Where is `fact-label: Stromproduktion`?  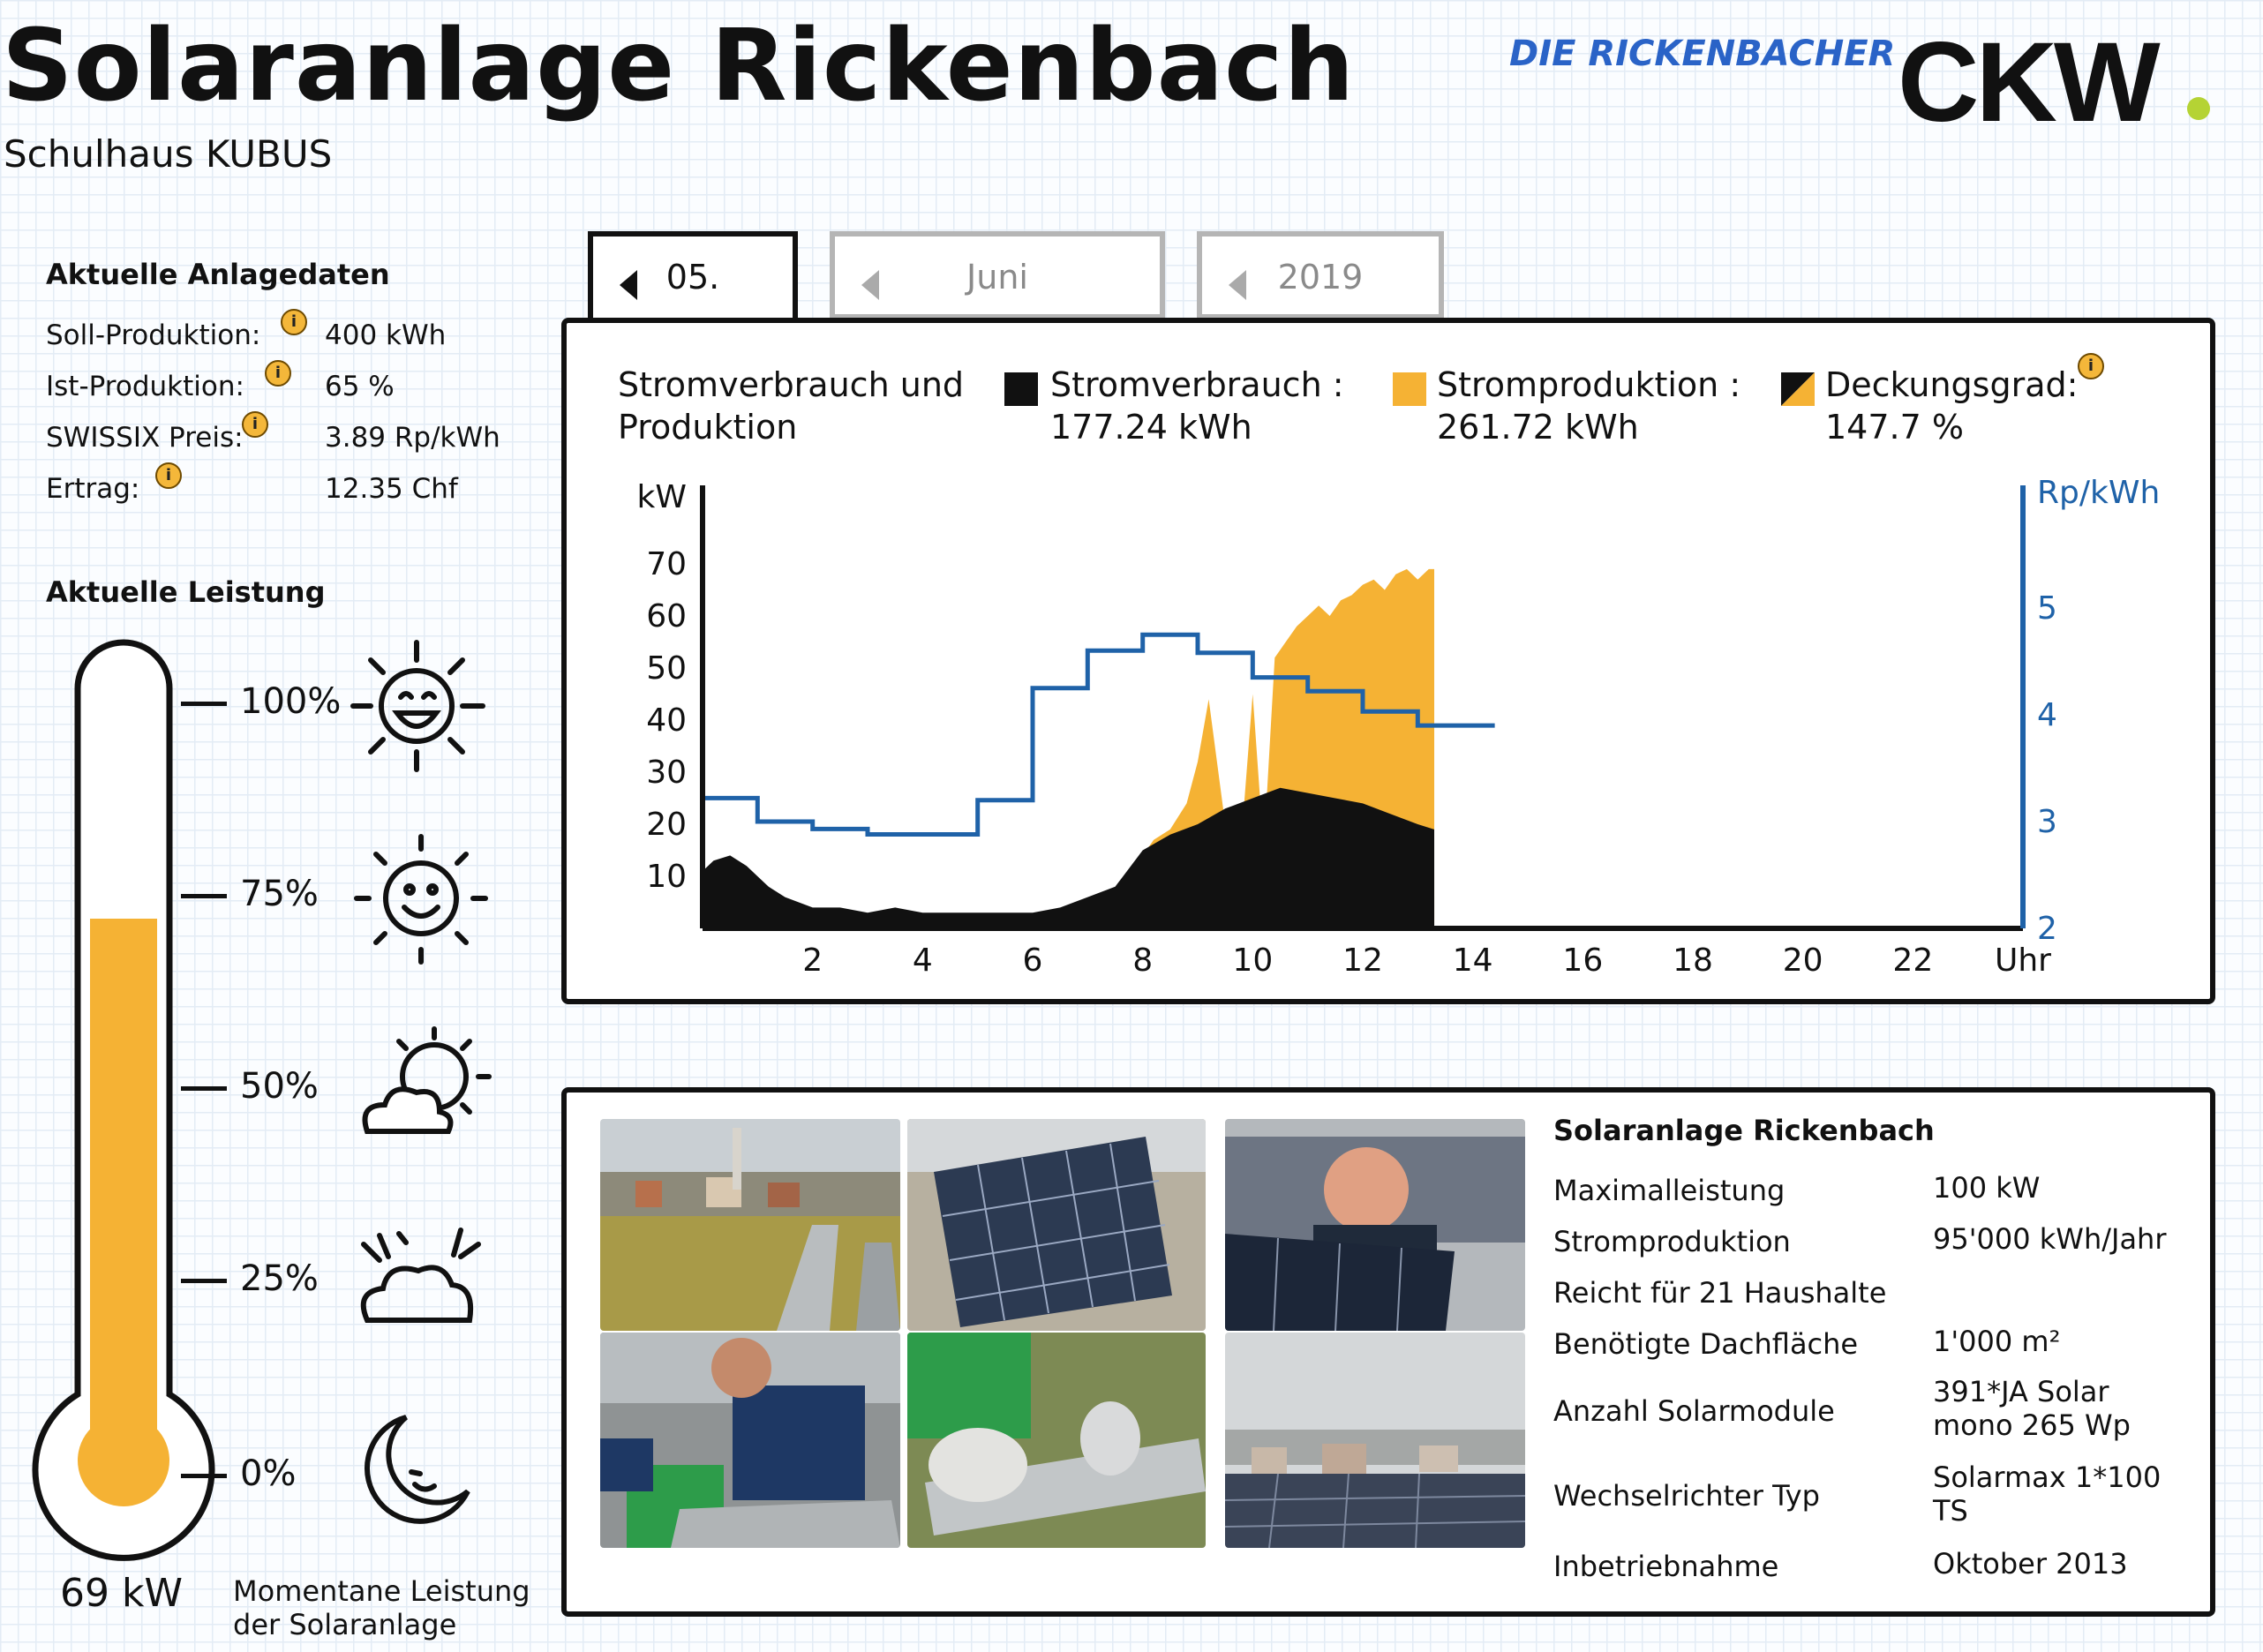 fact-label: Stromproduktion is located at coordinates (1672, 1241).